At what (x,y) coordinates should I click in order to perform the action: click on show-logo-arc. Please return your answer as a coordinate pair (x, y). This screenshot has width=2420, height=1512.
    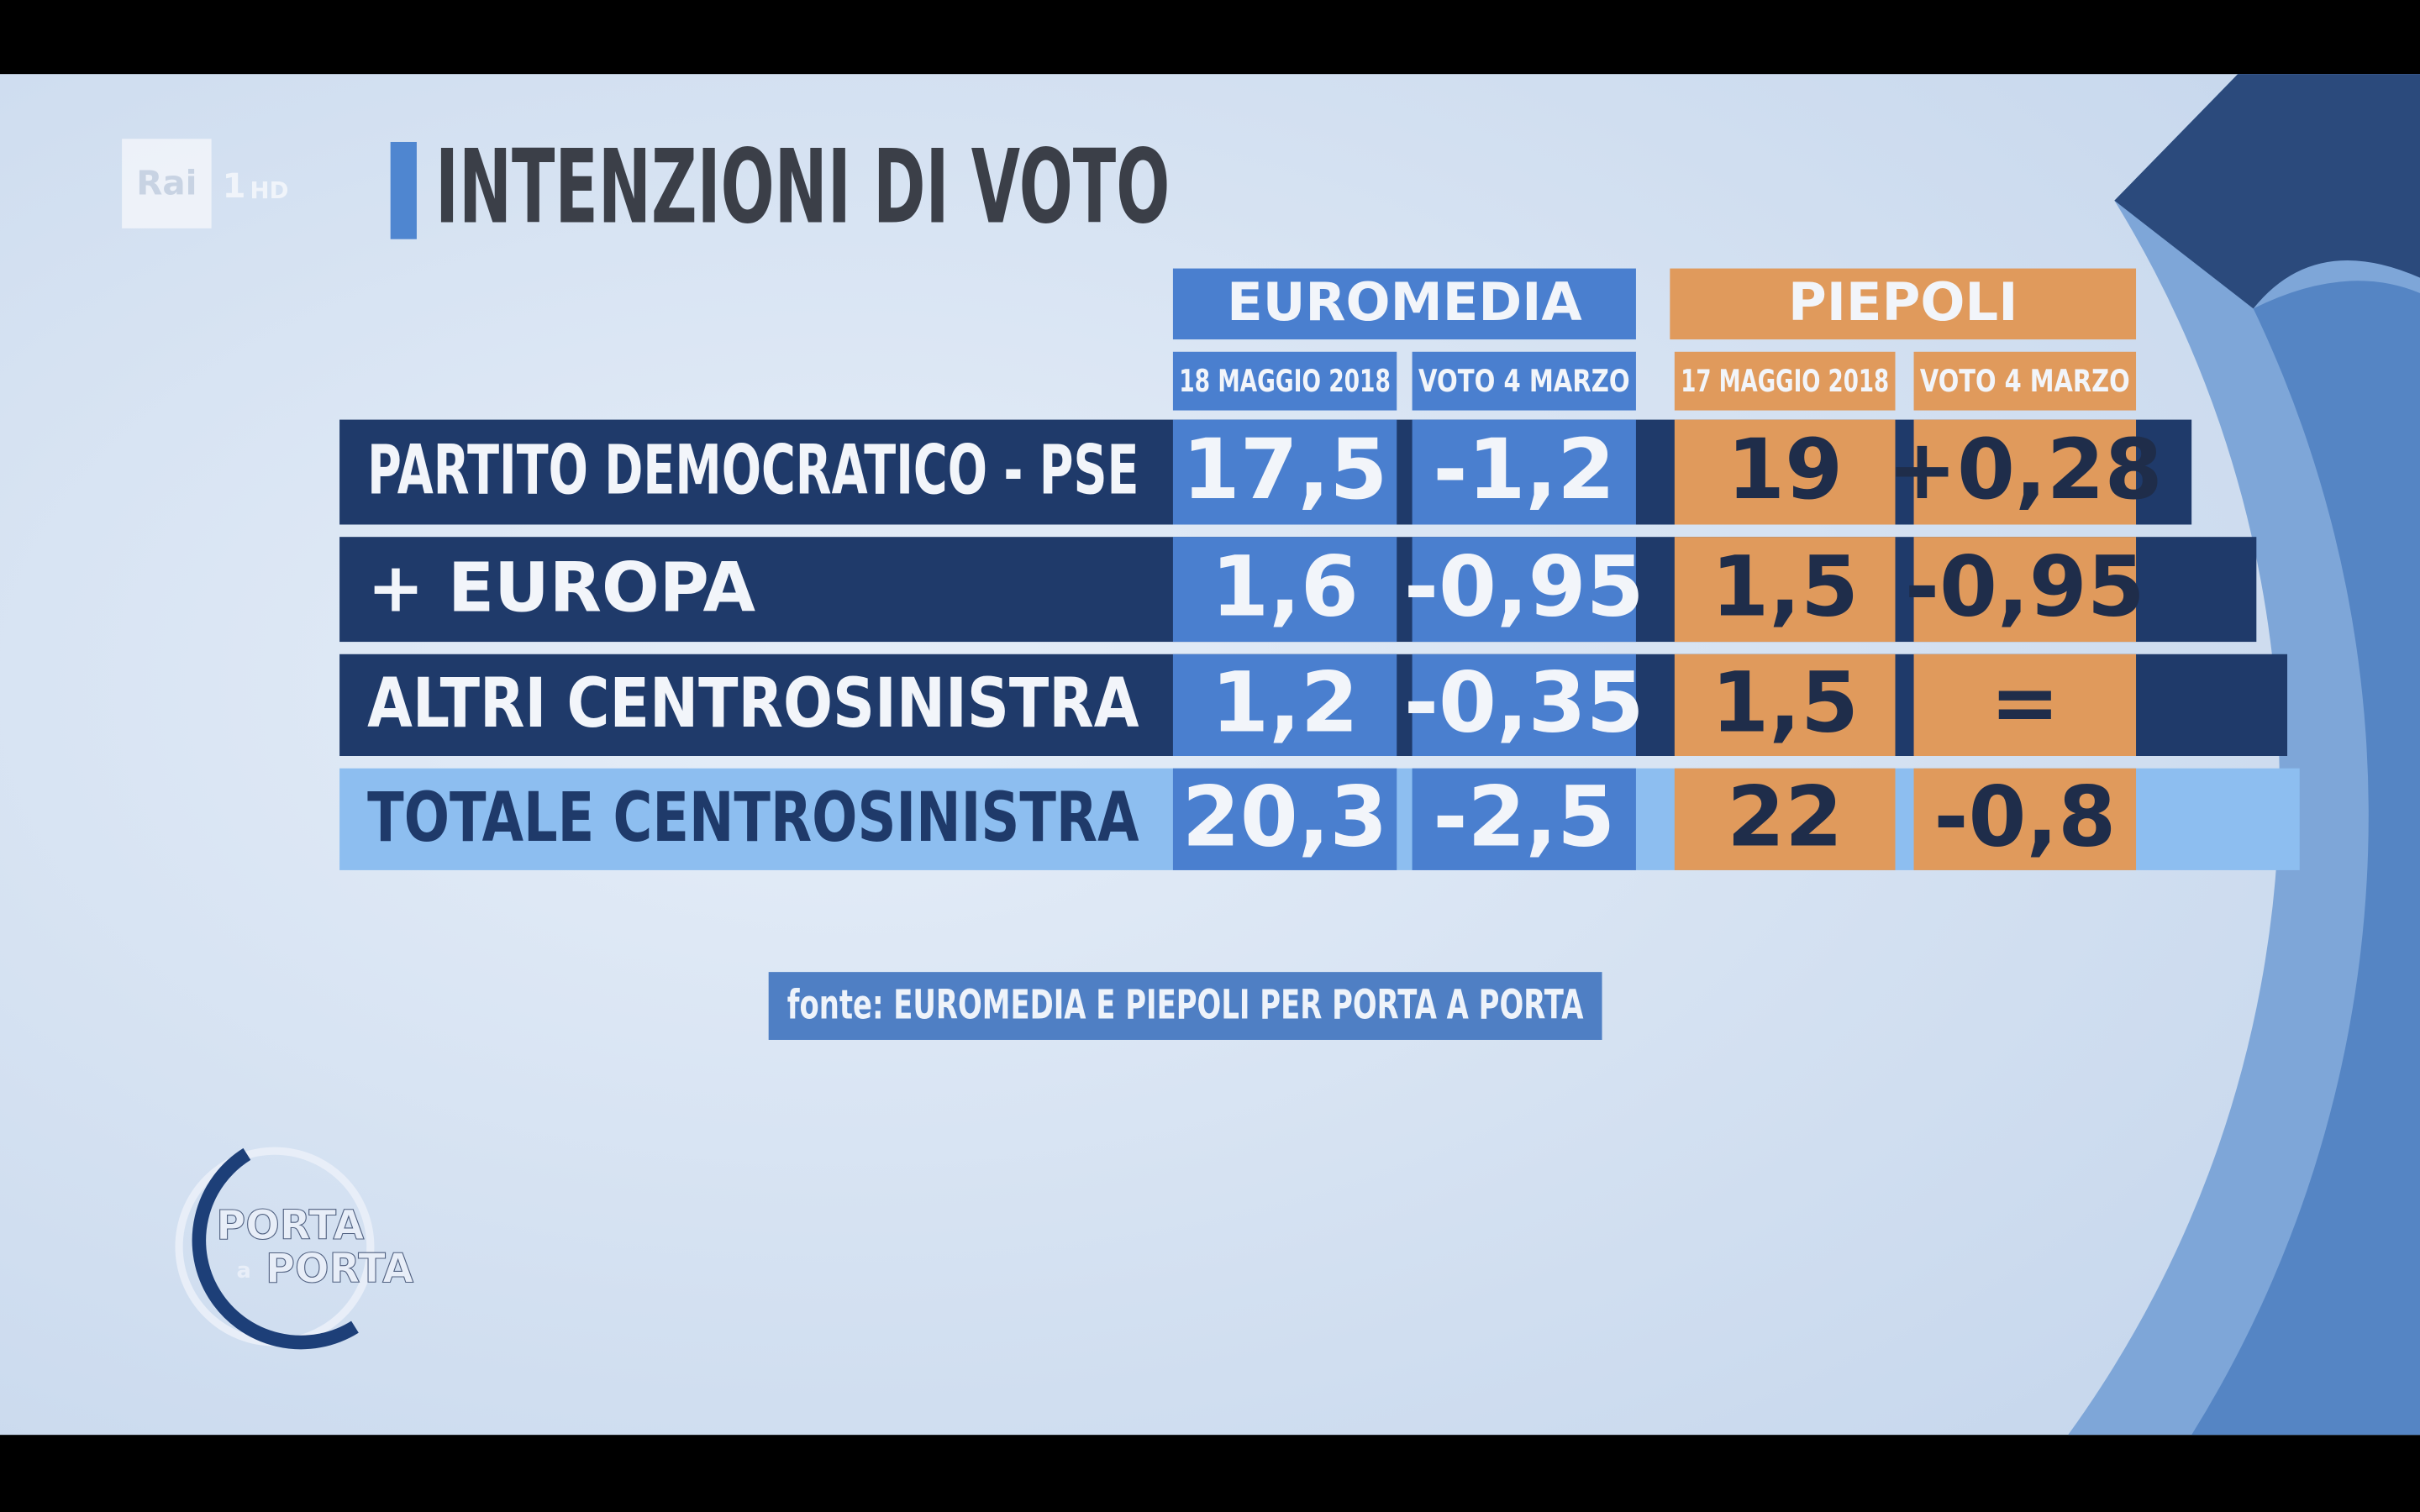
    Looking at the image, I should click on (276, 1248).